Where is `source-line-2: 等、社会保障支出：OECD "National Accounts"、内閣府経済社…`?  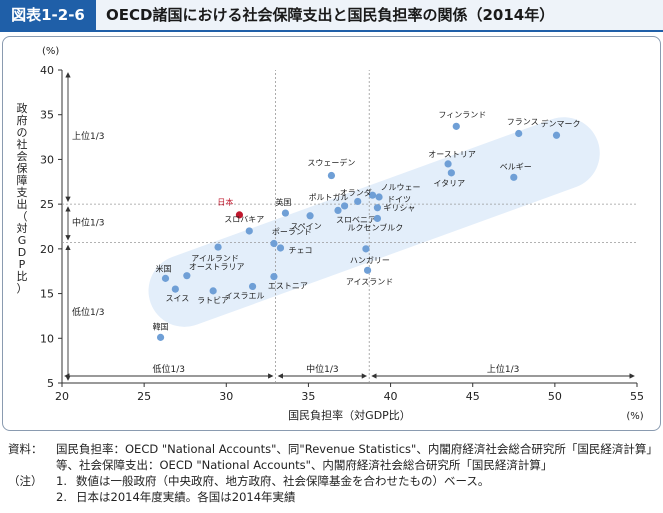 source-line-2: 等、社会保障支出：OECD "National Accounts"、内閣府経済社… is located at coordinates (304, 465).